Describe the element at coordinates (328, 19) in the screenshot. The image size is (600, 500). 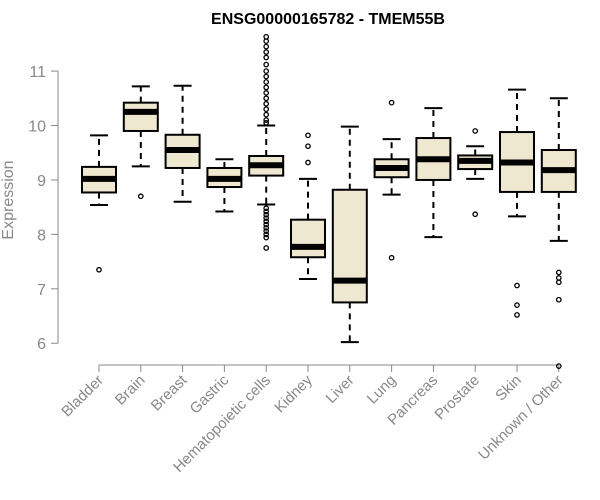
I see `chart-title: ENSG00000165782 - TMEM55B` at that location.